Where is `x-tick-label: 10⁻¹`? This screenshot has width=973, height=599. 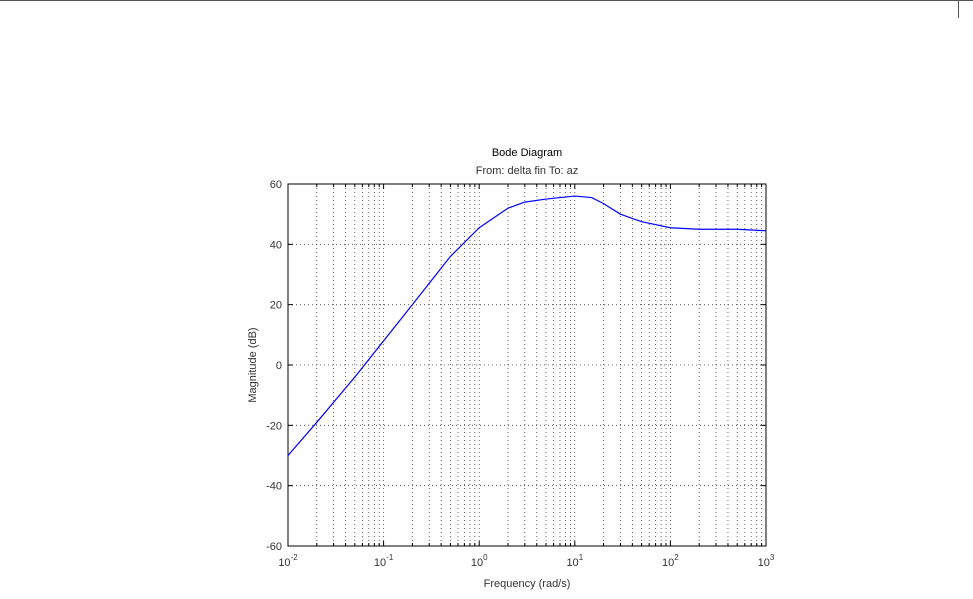 x-tick-label: 10⁻¹ is located at coordinates (384, 561).